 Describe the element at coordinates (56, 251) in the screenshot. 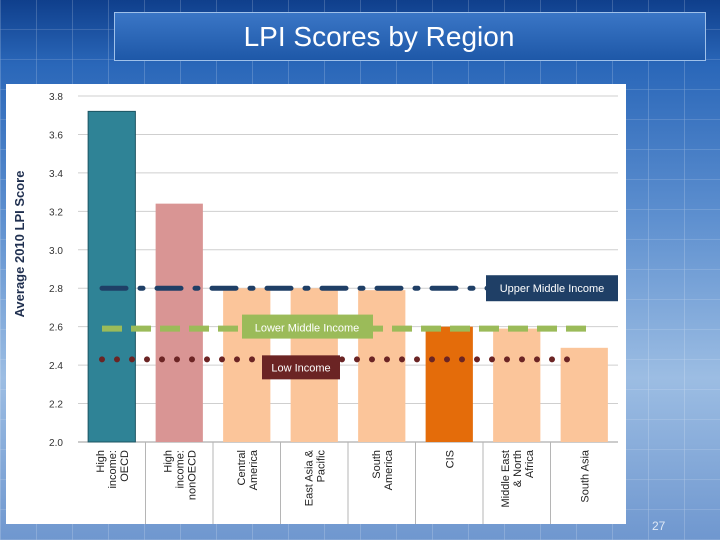

I see `y-tick-label: 3.0` at that location.